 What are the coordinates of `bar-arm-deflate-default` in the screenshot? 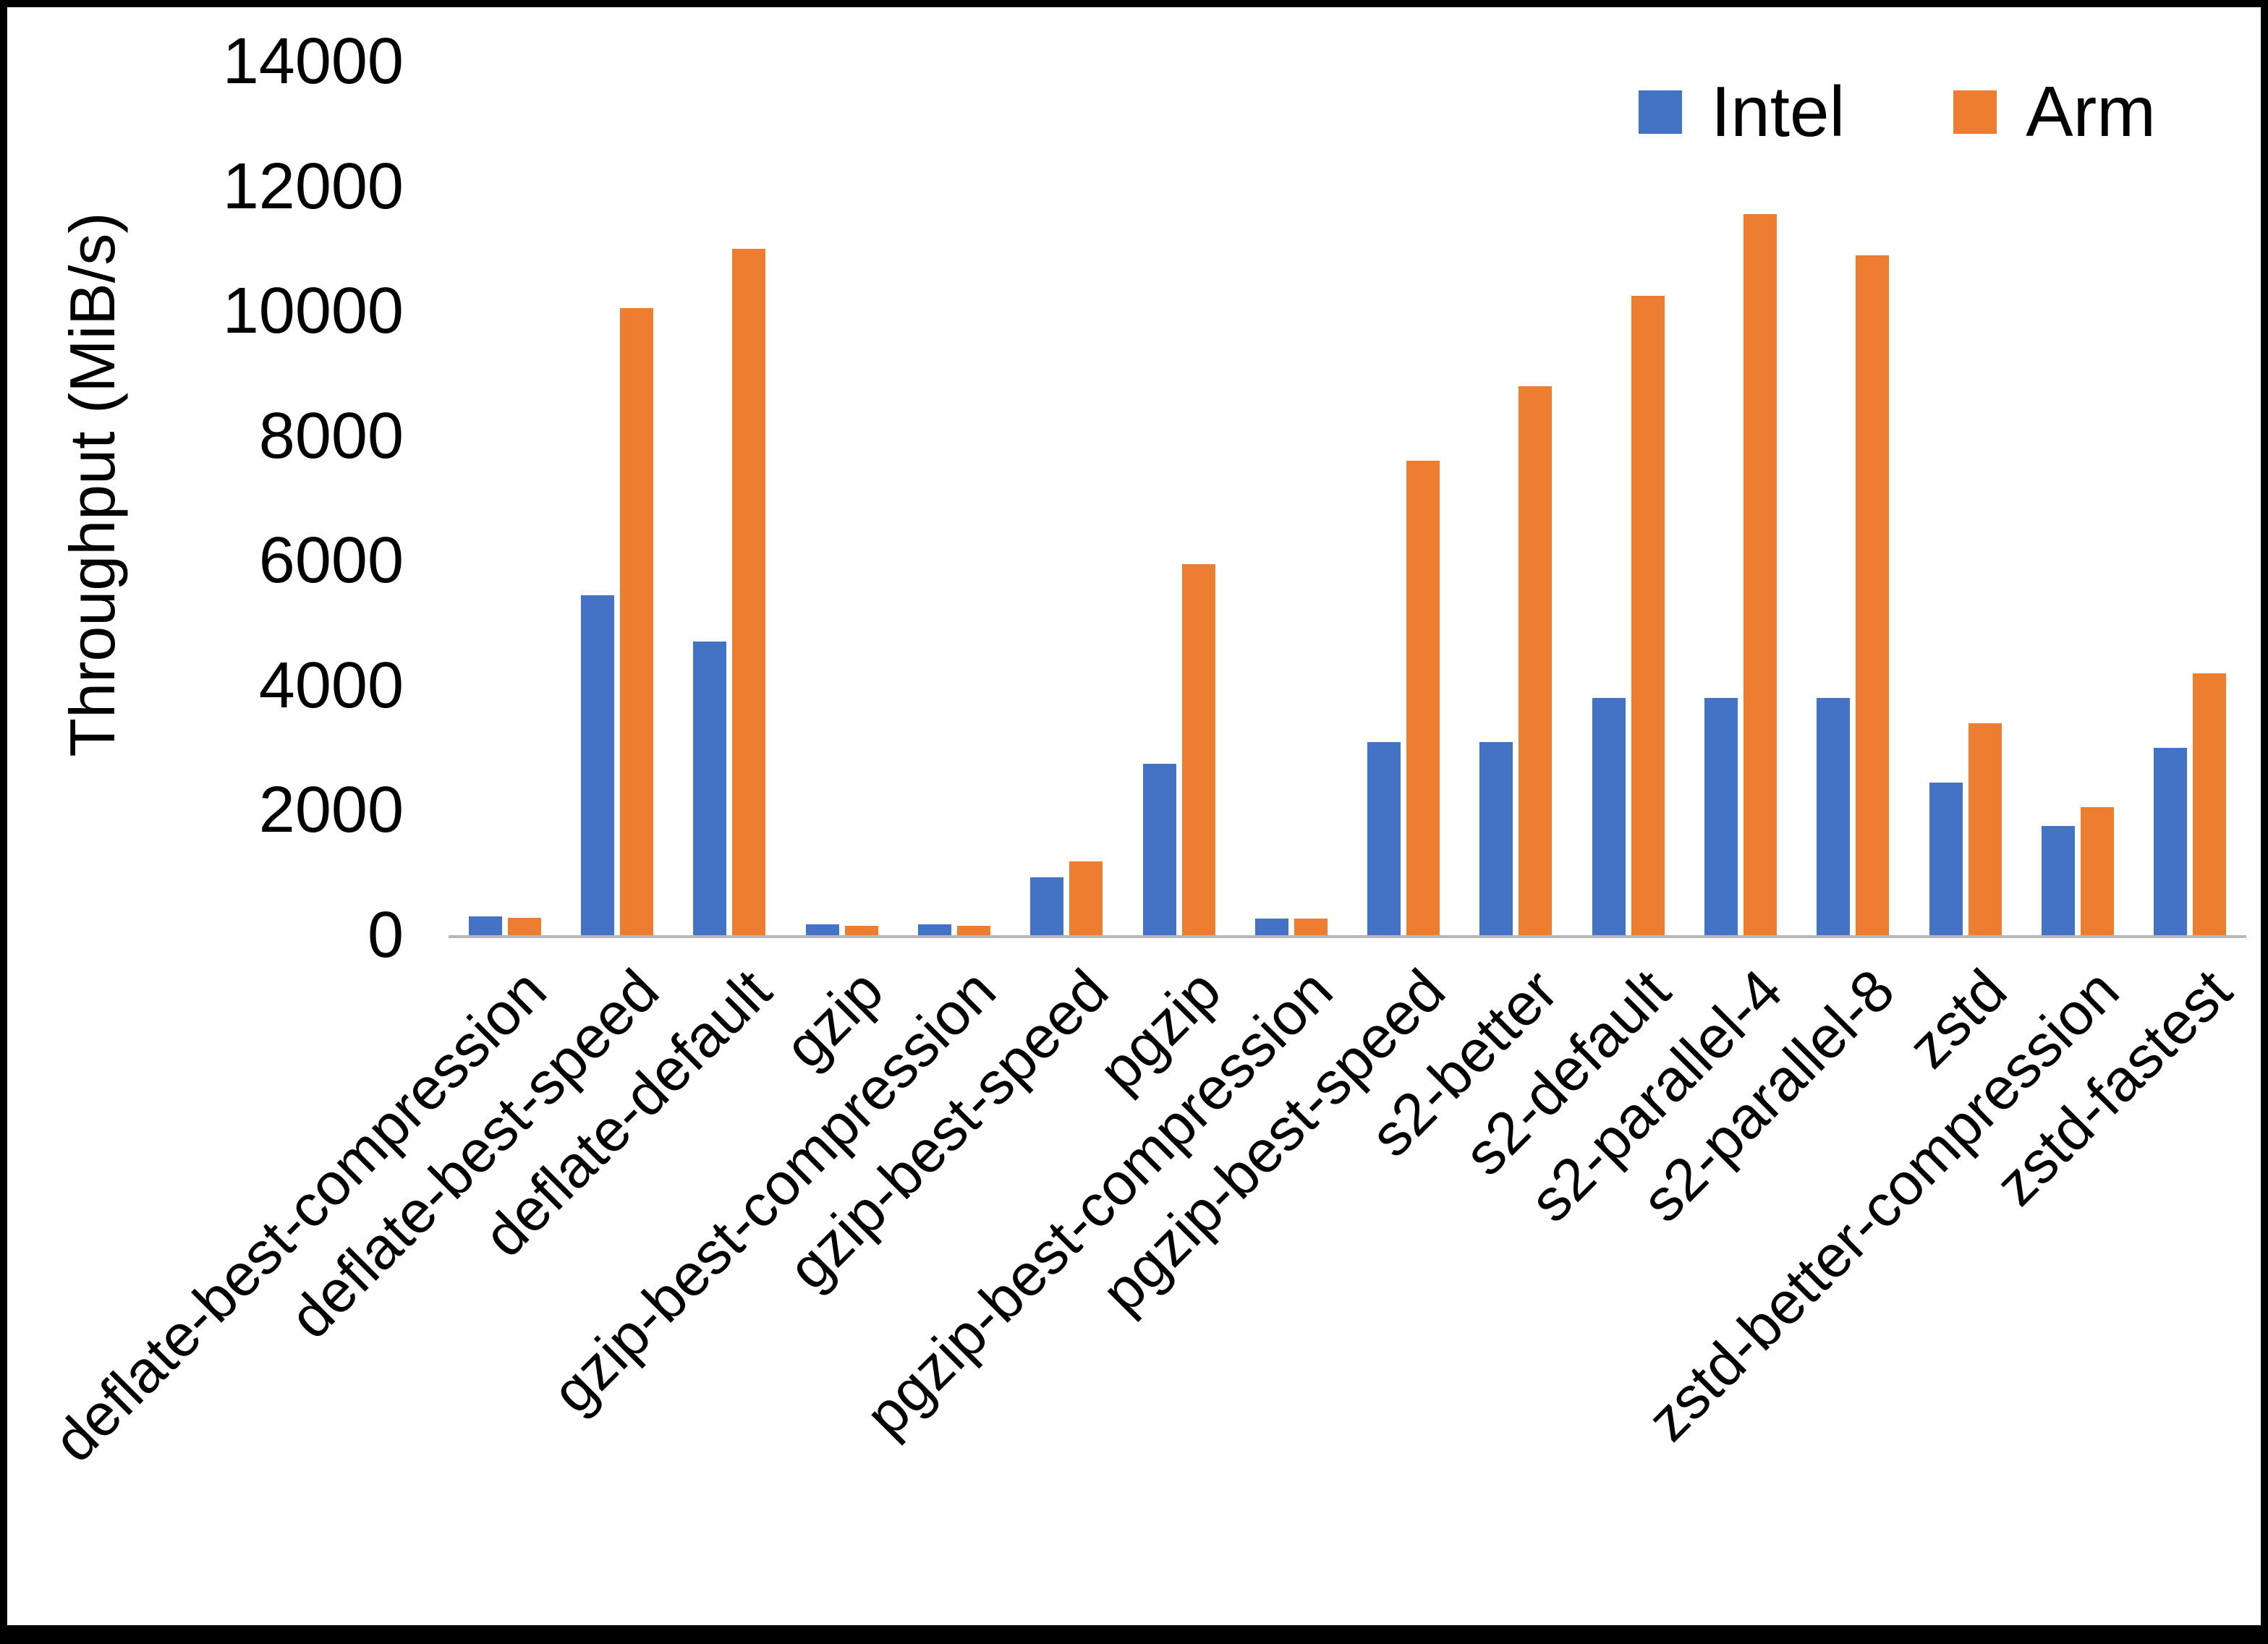 It's located at (749, 591).